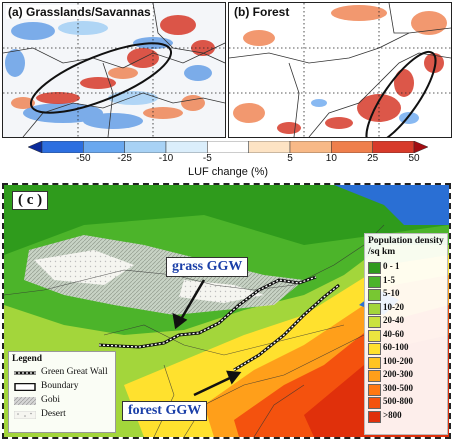  I want to click on grey-hatched-icon, so click(25, 401).